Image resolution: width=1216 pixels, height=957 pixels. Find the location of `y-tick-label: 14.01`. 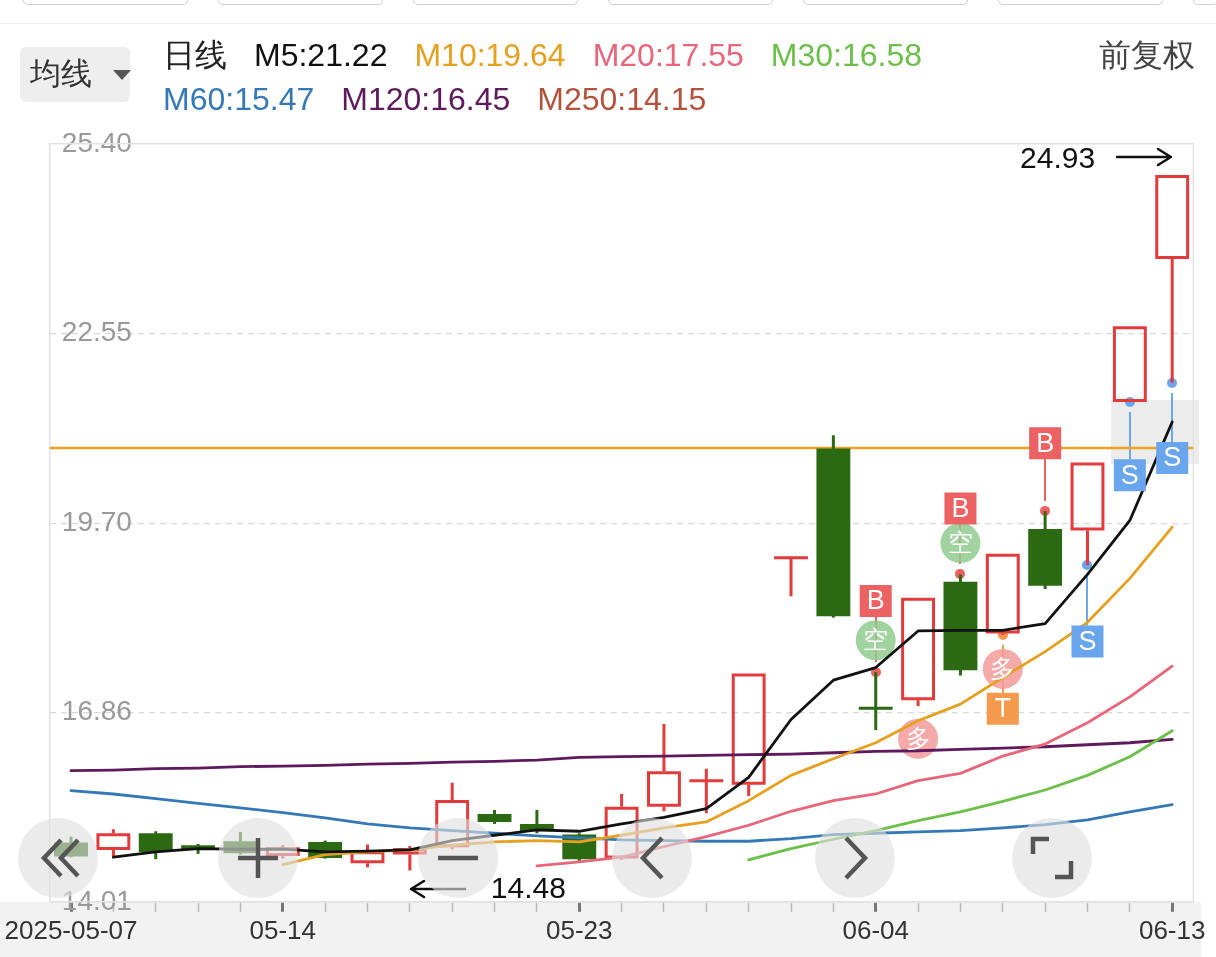

y-tick-label: 14.01 is located at coordinates (96, 900).